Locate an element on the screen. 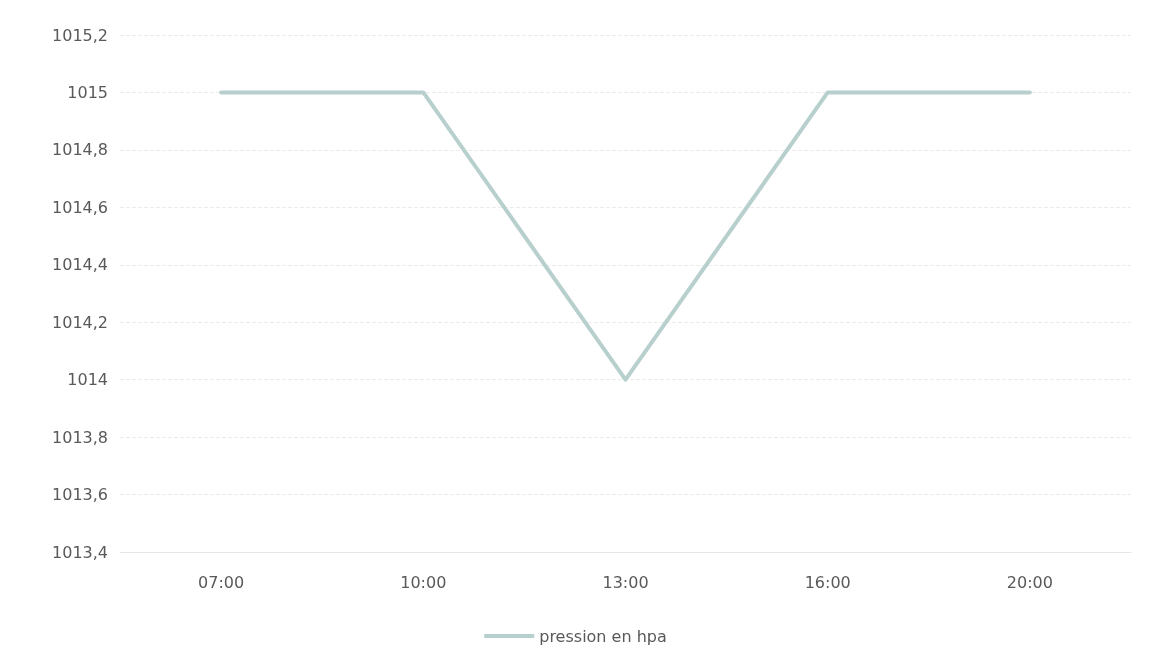 This screenshot has height=671, width=1151. y-tick-label: 1013,6 is located at coordinates (80, 495).